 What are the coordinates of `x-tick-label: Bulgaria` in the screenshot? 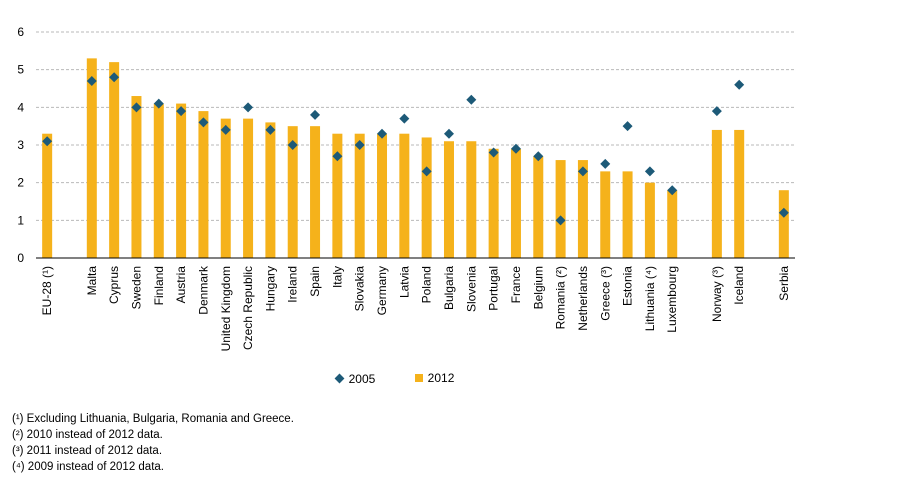 It's located at (449, 288).